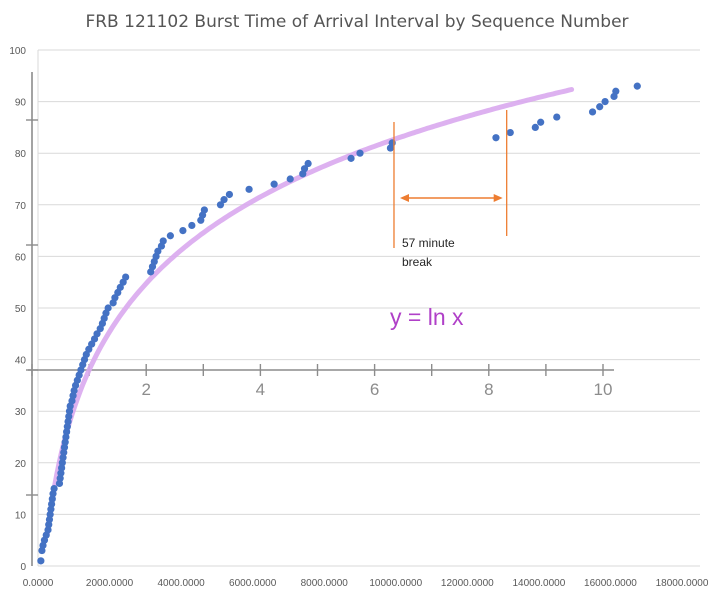 This screenshot has width=714, height=601. What do you see at coordinates (498, 198) in the screenshot?
I see `break-arrow-head-right` at bounding box center [498, 198].